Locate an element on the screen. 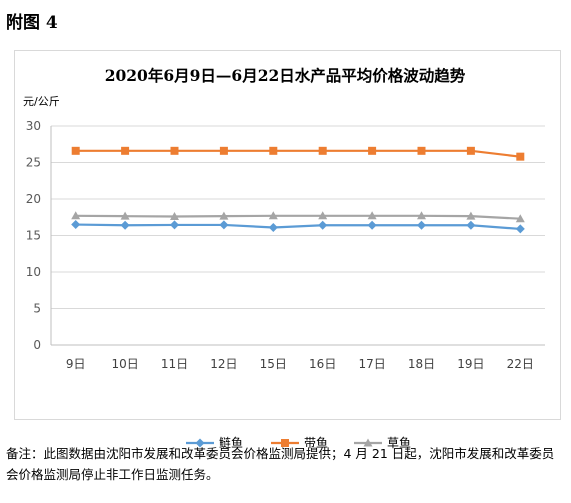  y-tick-label: 10 is located at coordinates (33, 272).